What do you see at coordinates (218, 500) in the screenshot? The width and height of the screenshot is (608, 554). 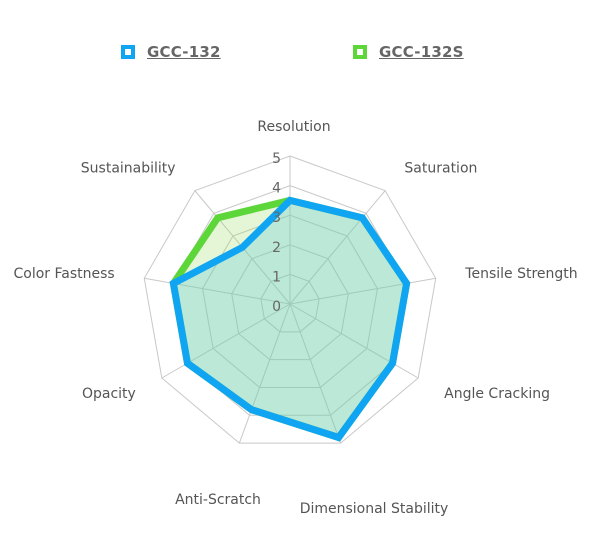 I see `axis-label-anti-scratch: Anti-Scratch` at bounding box center [218, 500].